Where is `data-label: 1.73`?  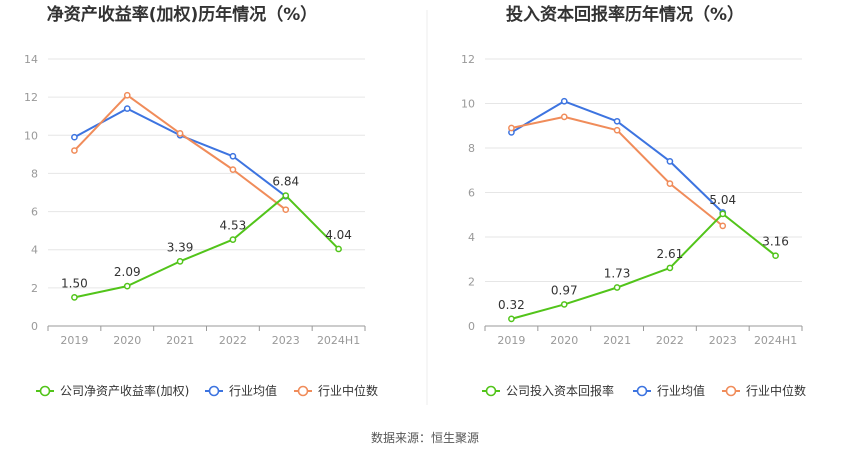
data-label: 1.73 is located at coordinates (617, 274).